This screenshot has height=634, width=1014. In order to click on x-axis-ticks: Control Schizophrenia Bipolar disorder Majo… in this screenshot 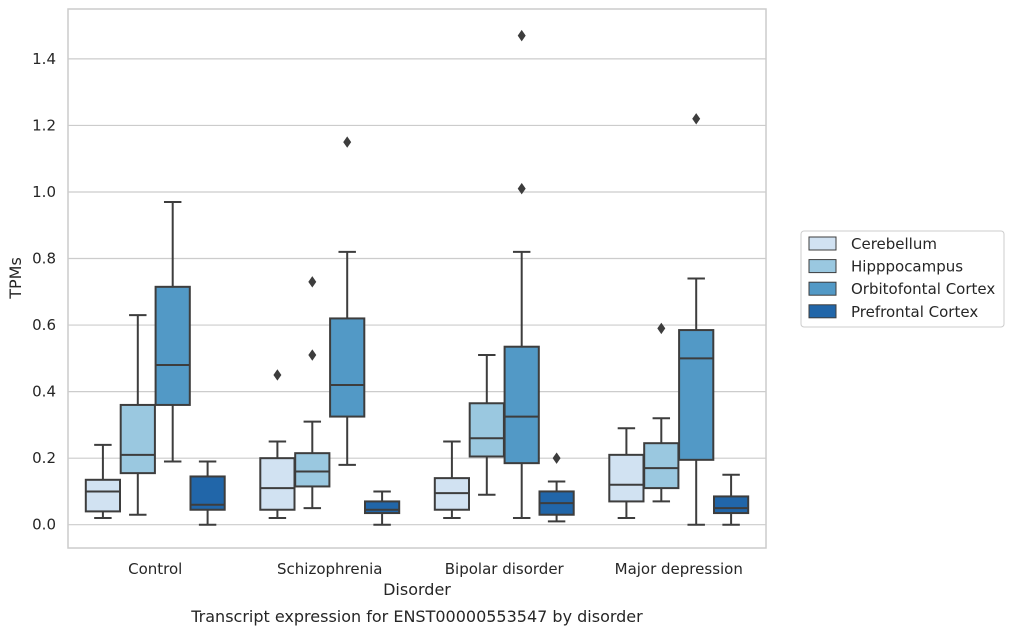, I will do `click(435, 569)`.